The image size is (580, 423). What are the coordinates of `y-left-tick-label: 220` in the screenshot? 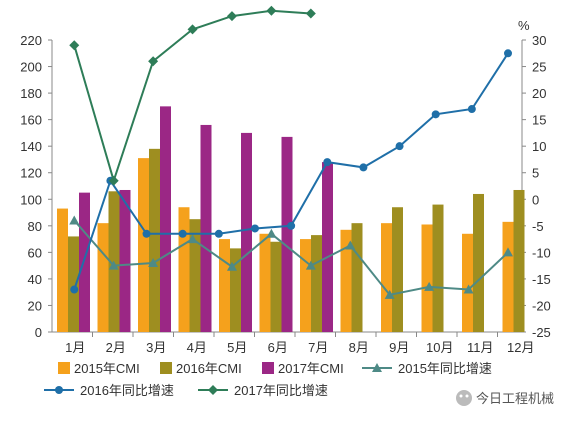 It's located at (31, 40).